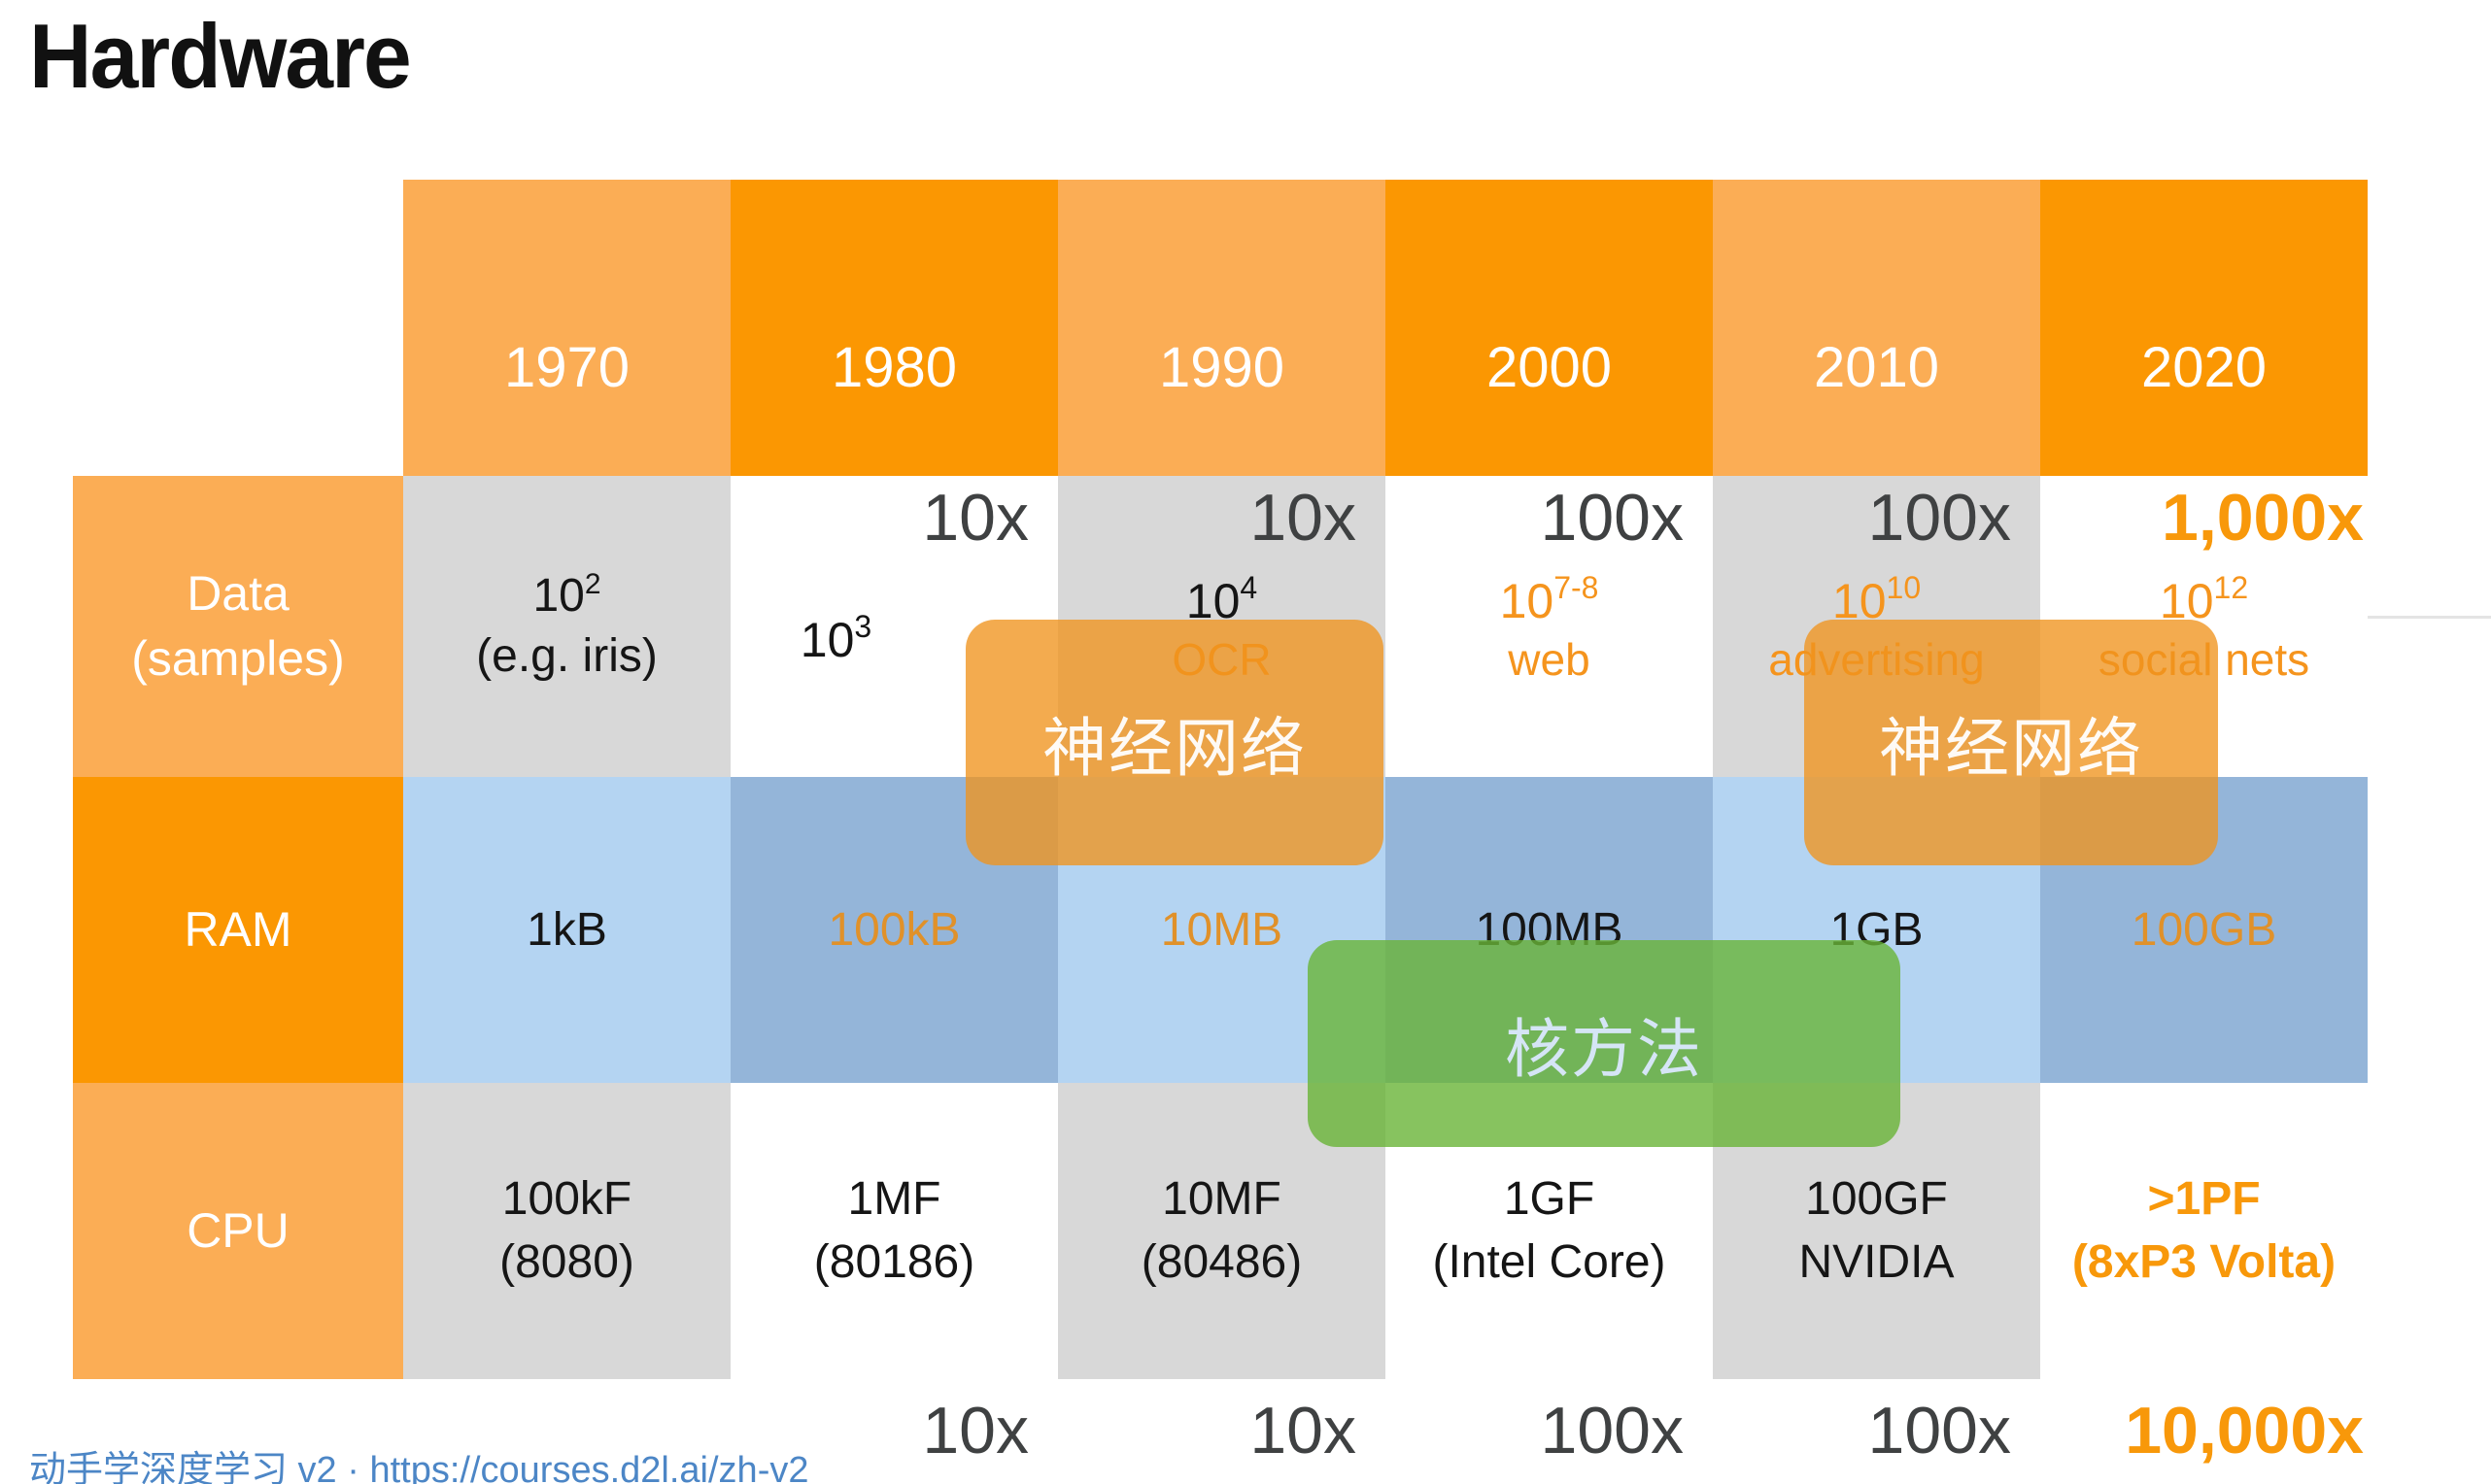 Image resolution: width=2491 pixels, height=1484 pixels. What do you see at coordinates (1174, 742) in the screenshot?
I see `neural-network-overlay-1990: 神经网络` at bounding box center [1174, 742].